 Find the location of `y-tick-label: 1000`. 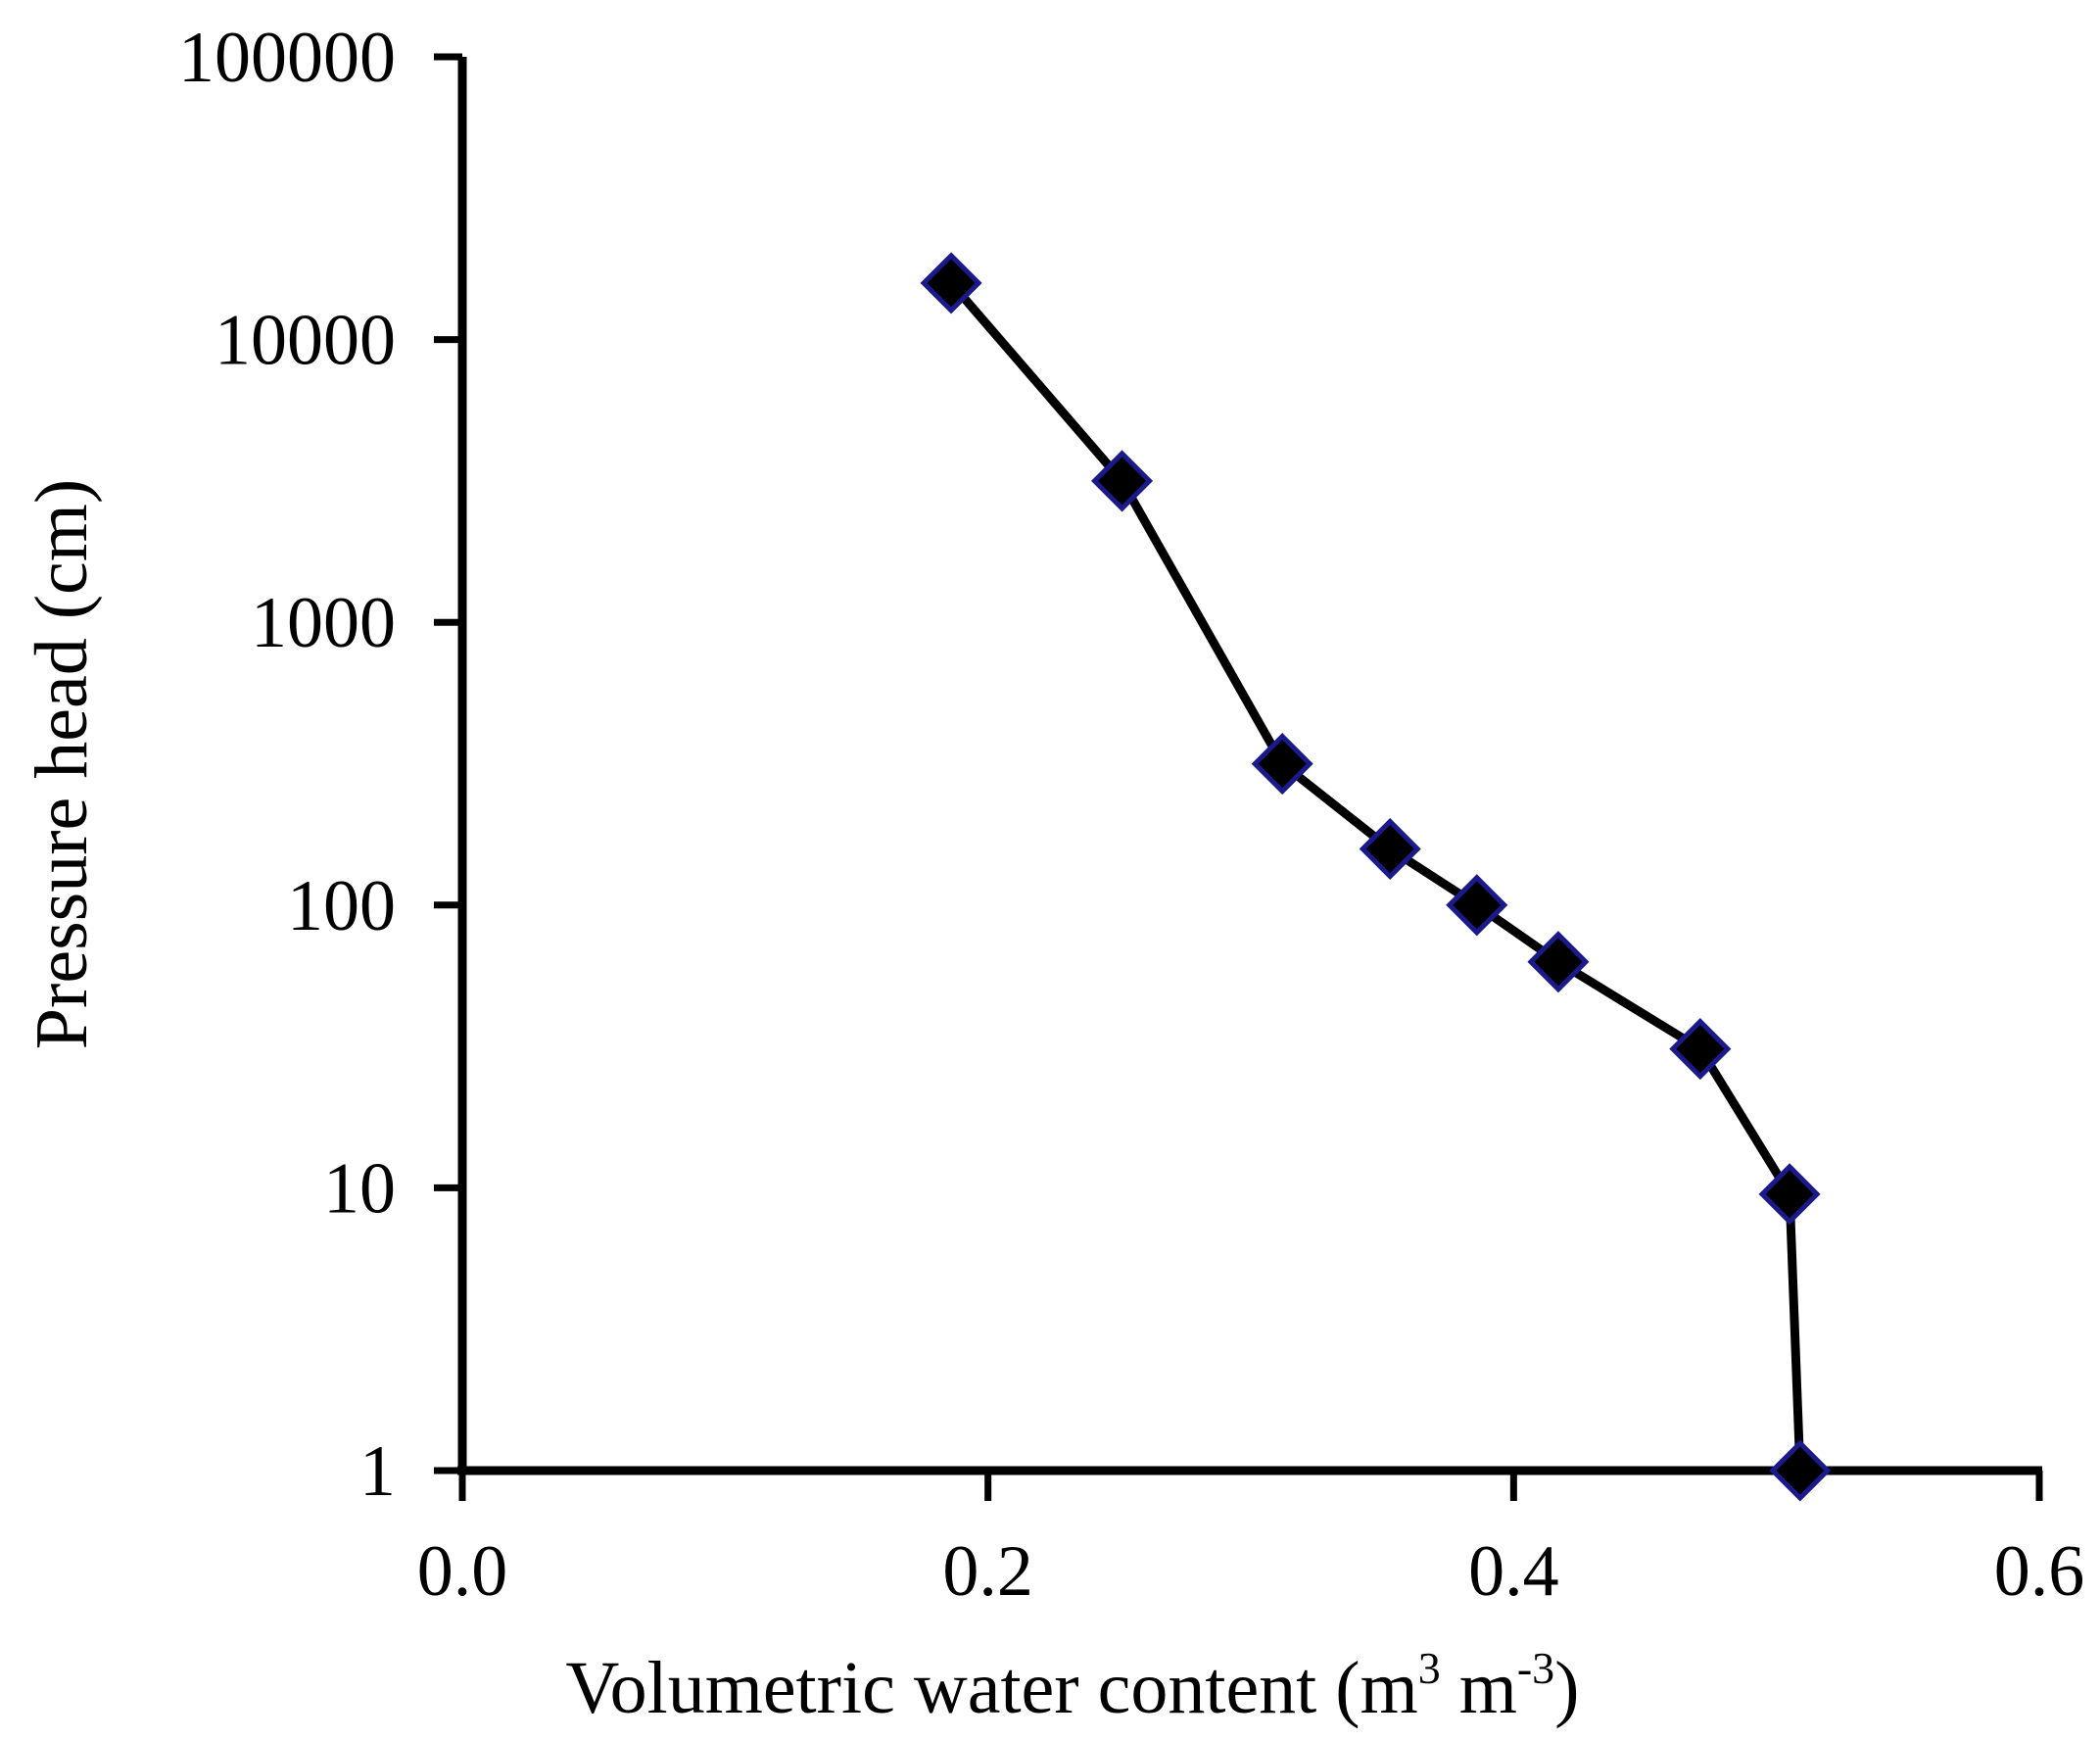

y-tick-label: 1000 is located at coordinates (323, 623).